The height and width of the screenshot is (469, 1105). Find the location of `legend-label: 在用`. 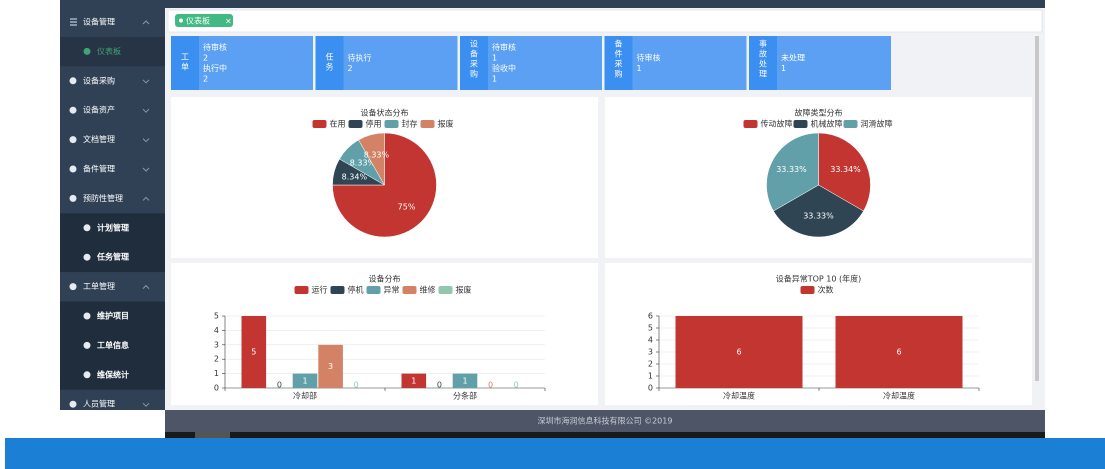

legend-label: 在用 is located at coordinates (338, 124).